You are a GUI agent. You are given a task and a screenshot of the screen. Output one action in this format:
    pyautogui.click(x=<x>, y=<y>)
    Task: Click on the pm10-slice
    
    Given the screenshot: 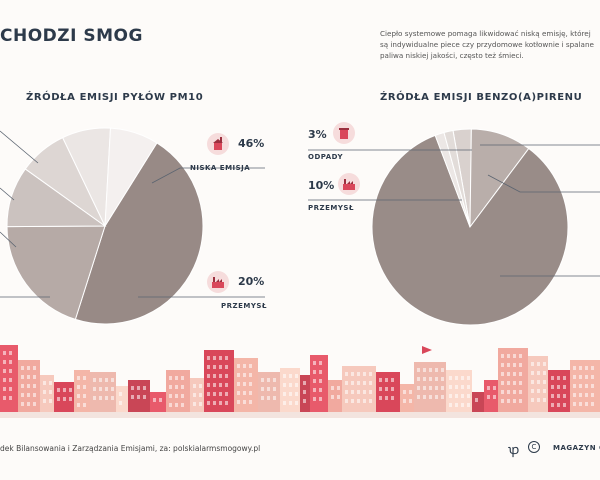 What is the action you would take?
    pyautogui.click(x=131, y=177)
    